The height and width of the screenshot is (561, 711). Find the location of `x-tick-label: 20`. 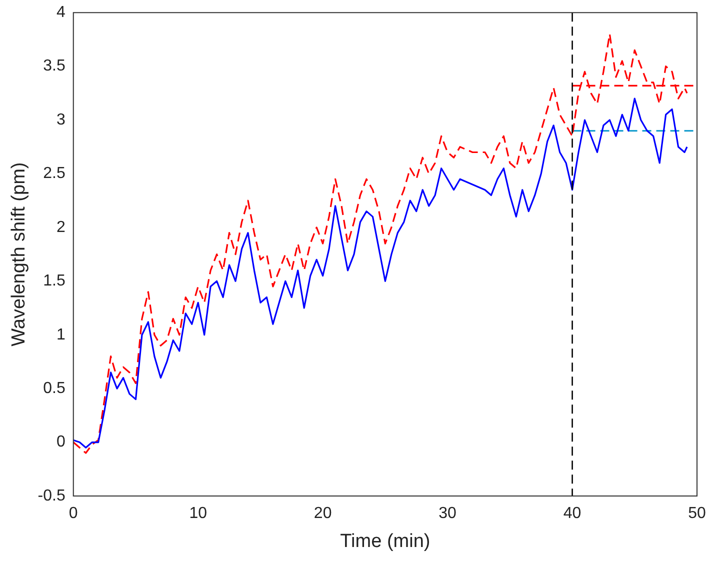

x-tick-label: 20 is located at coordinates (323, 513).